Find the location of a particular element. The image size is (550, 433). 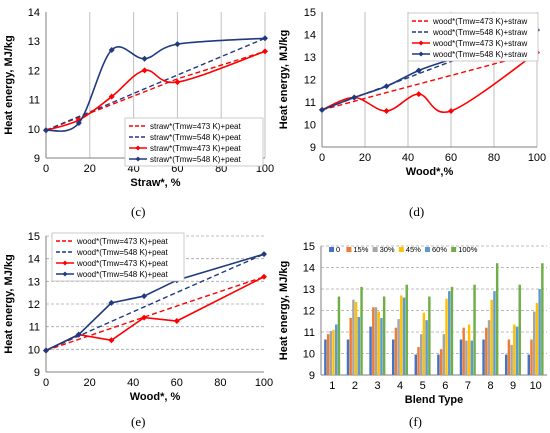

chart-d-xtick-label: 100 is located at coordinates (537, 158).